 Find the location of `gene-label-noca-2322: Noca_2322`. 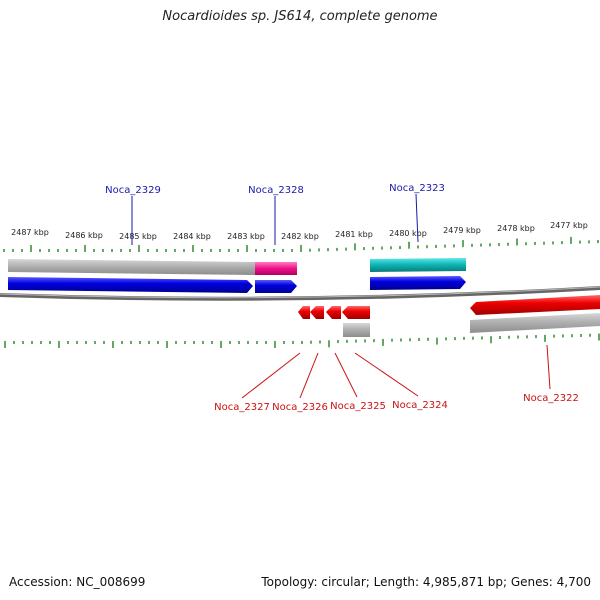

gene-label-noca-2322: Noca_2322 is located at coordinates (551, 398).